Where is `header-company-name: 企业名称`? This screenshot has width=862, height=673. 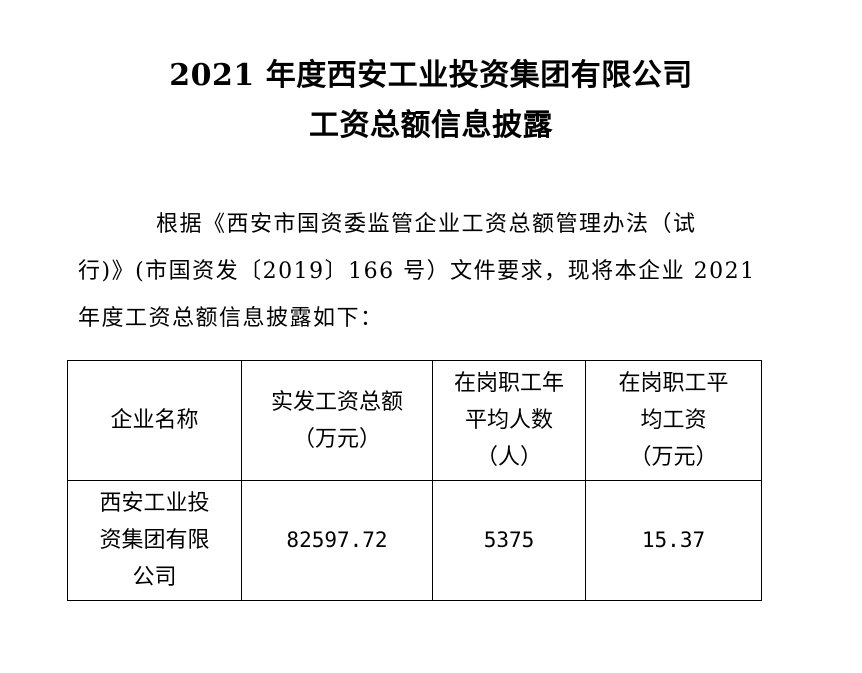 header-company-name: 企业名称 is located at coordinates (154, 420).